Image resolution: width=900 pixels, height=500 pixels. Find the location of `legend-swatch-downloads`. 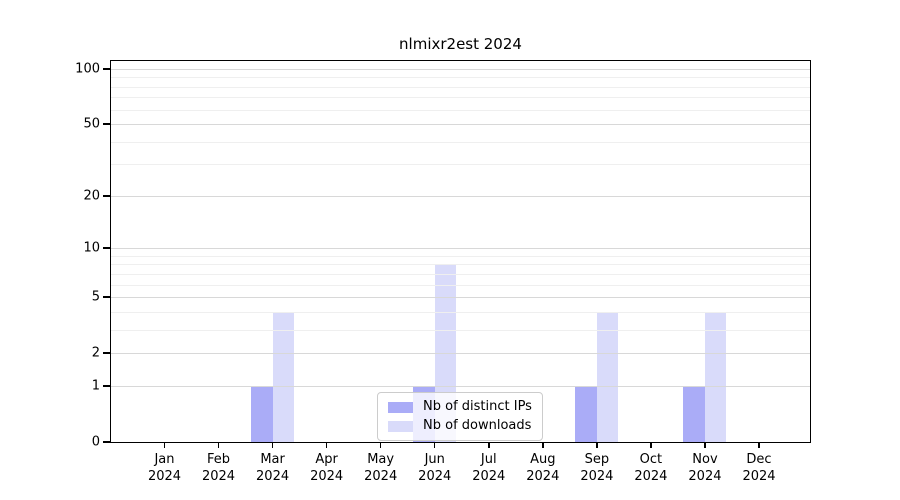

legend-swatch-downloads is located at coordinates (400, 426).